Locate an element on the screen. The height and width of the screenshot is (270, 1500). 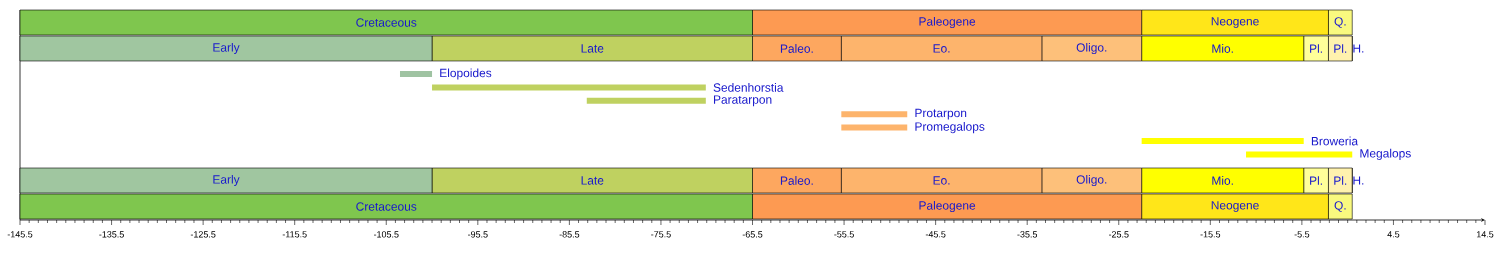
x-tick-label: -145.5 is located at coordinates (20, 234).